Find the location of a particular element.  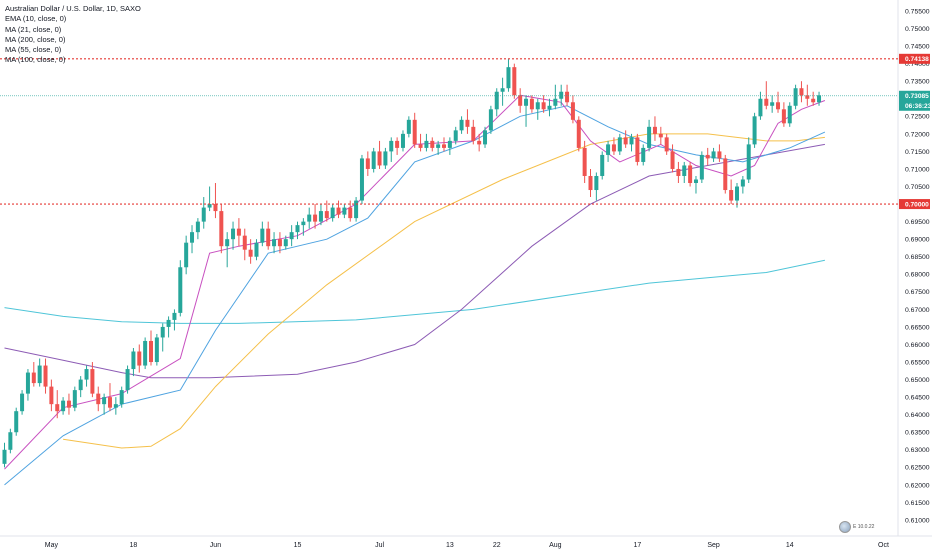

indicator-ma200: MA (200, close, 0) is located at coordinates (35, 39).